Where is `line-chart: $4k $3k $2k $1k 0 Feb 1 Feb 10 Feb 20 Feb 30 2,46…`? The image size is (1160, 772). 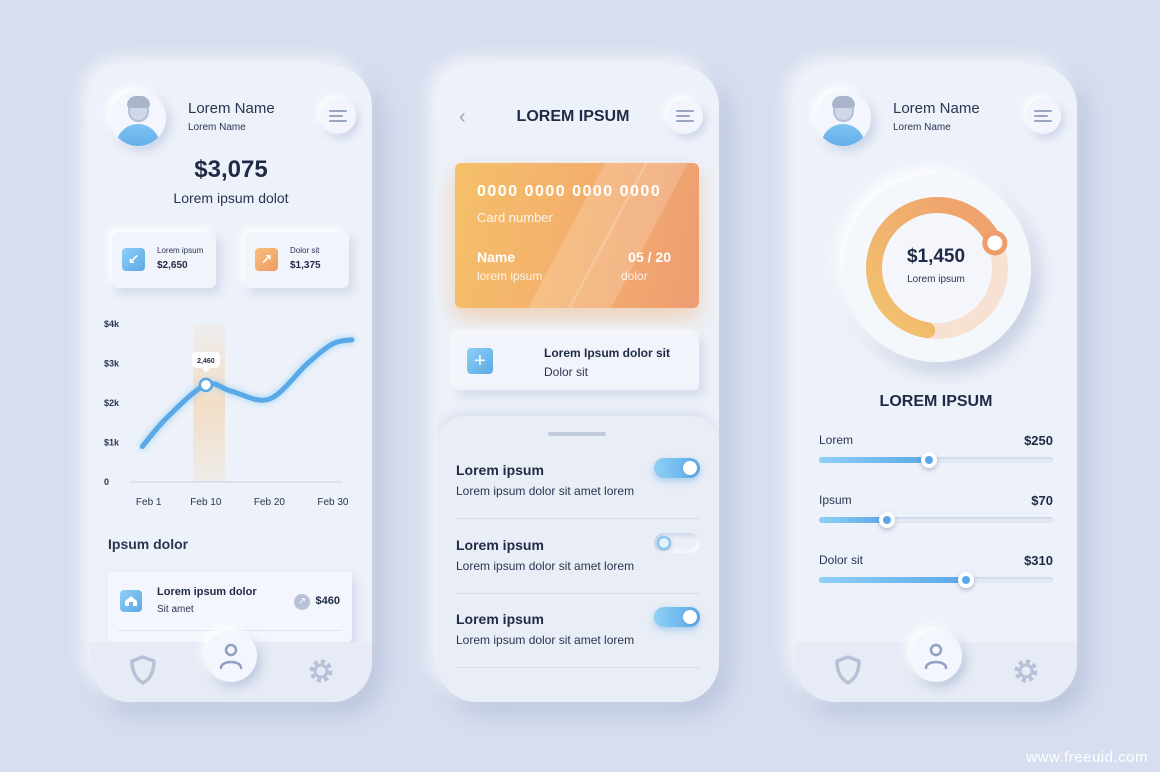
line-chart: $4k $3k $2k $1k 0 Feb 1 Feb 10 Feb 20 Feb 30 2,46… is located at coordinates (231, 411).